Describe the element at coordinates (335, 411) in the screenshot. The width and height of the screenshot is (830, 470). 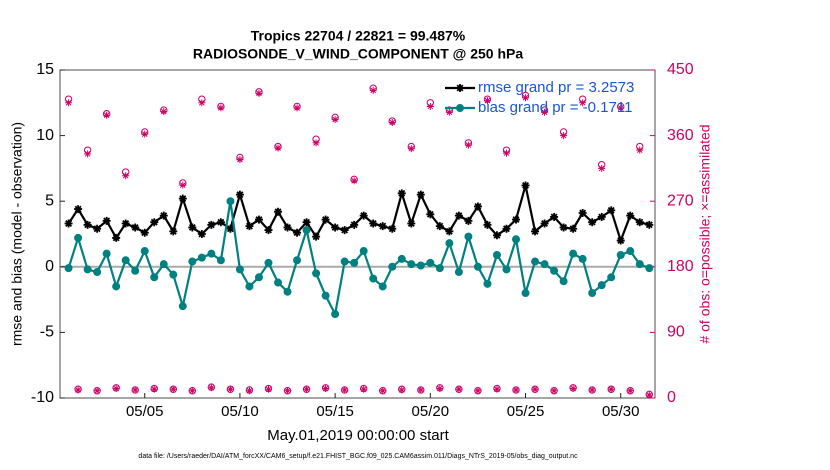
I see `x-tick-label: 05/15` at that location.